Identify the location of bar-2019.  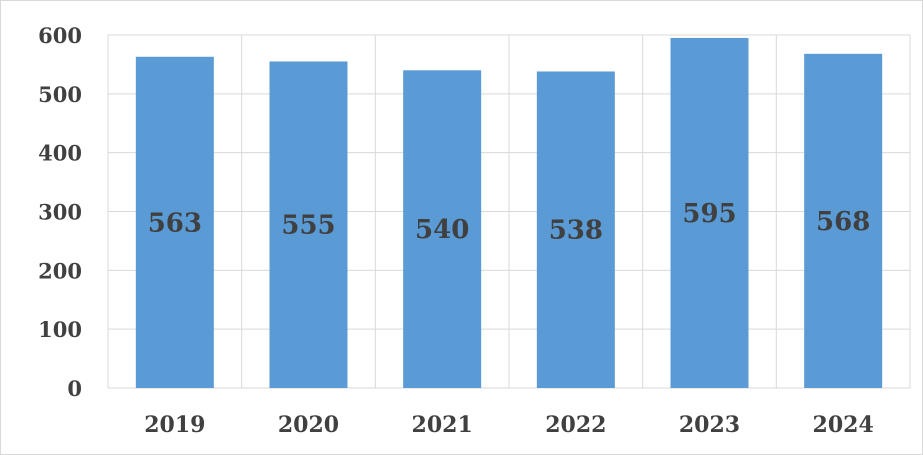
(174, 222).